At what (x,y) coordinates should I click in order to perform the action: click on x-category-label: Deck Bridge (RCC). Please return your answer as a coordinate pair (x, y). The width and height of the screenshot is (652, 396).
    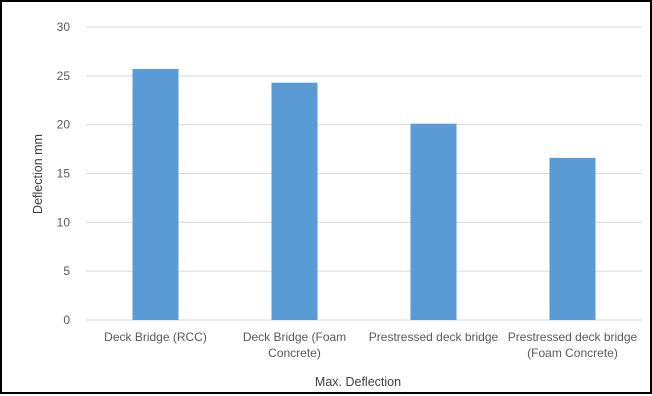
    Looking at the image, I should click on (155, 337).